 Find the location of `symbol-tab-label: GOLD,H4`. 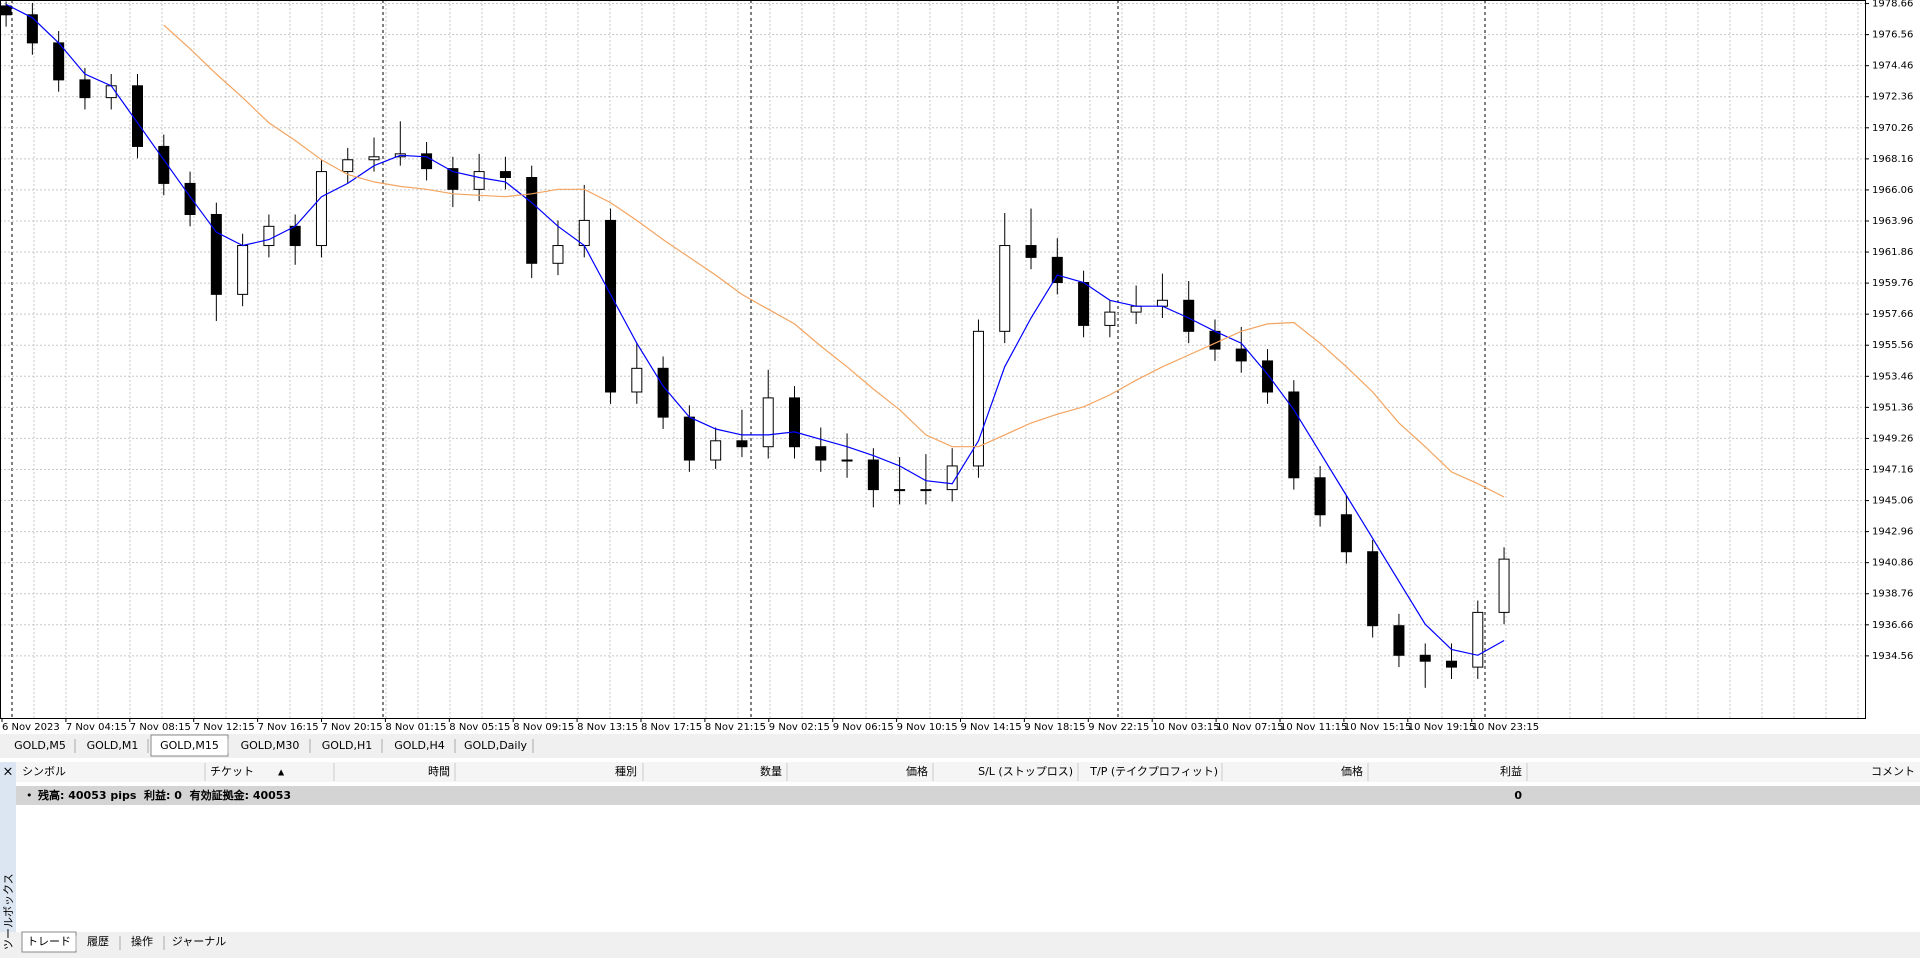

symbol-tab-label: GOLD,H4 is located at coordinates (419, 745).